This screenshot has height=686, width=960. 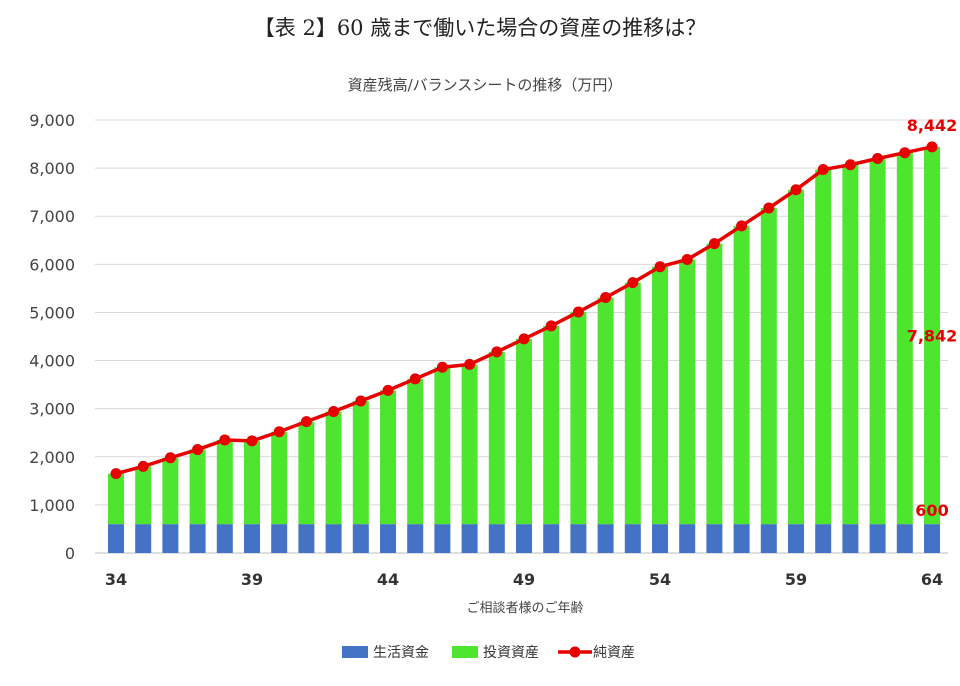 I want to click on page-heading: 【表 2】60 歳まで働いた場合の資産の推移は？, so click(x=480, y=28).